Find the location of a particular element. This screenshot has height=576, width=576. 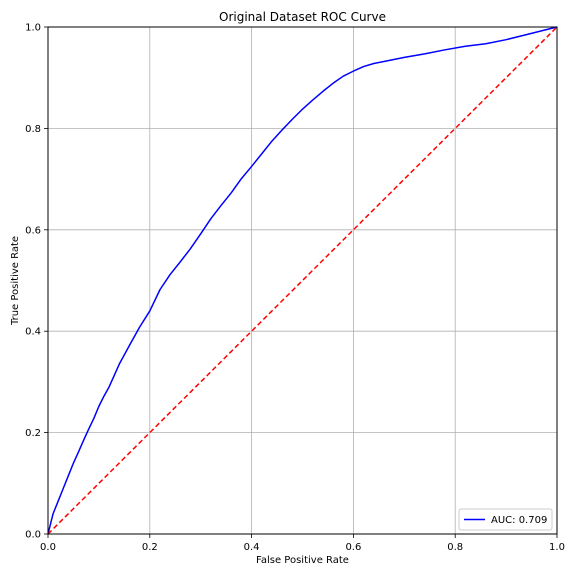

legend-label-roc: AUC: 0.709 is located at coordinates (519, 520).